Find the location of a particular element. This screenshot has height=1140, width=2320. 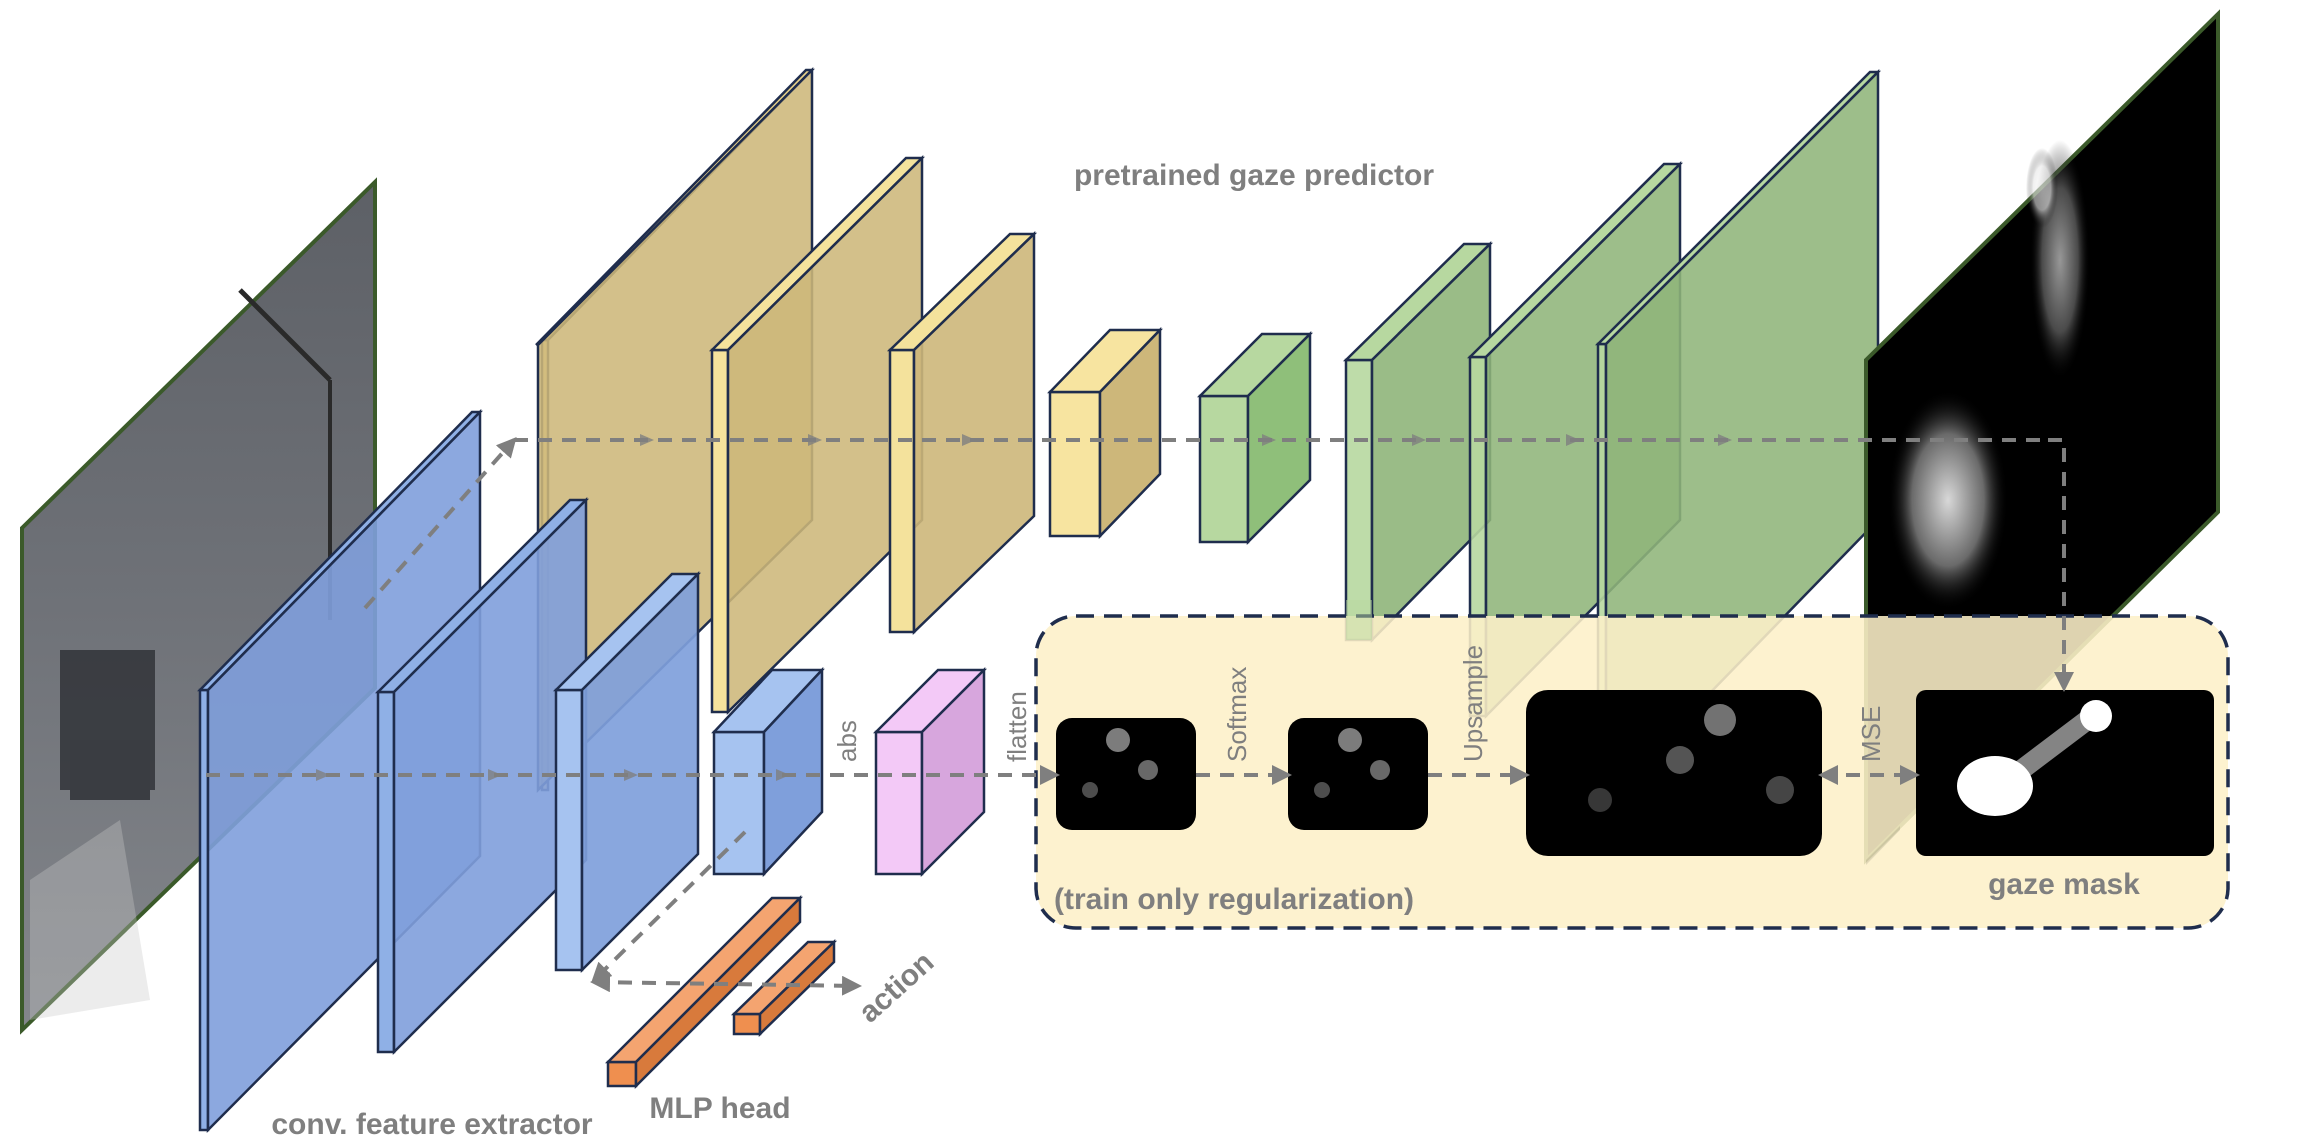

input-frame is located at coordinates (198, 606).